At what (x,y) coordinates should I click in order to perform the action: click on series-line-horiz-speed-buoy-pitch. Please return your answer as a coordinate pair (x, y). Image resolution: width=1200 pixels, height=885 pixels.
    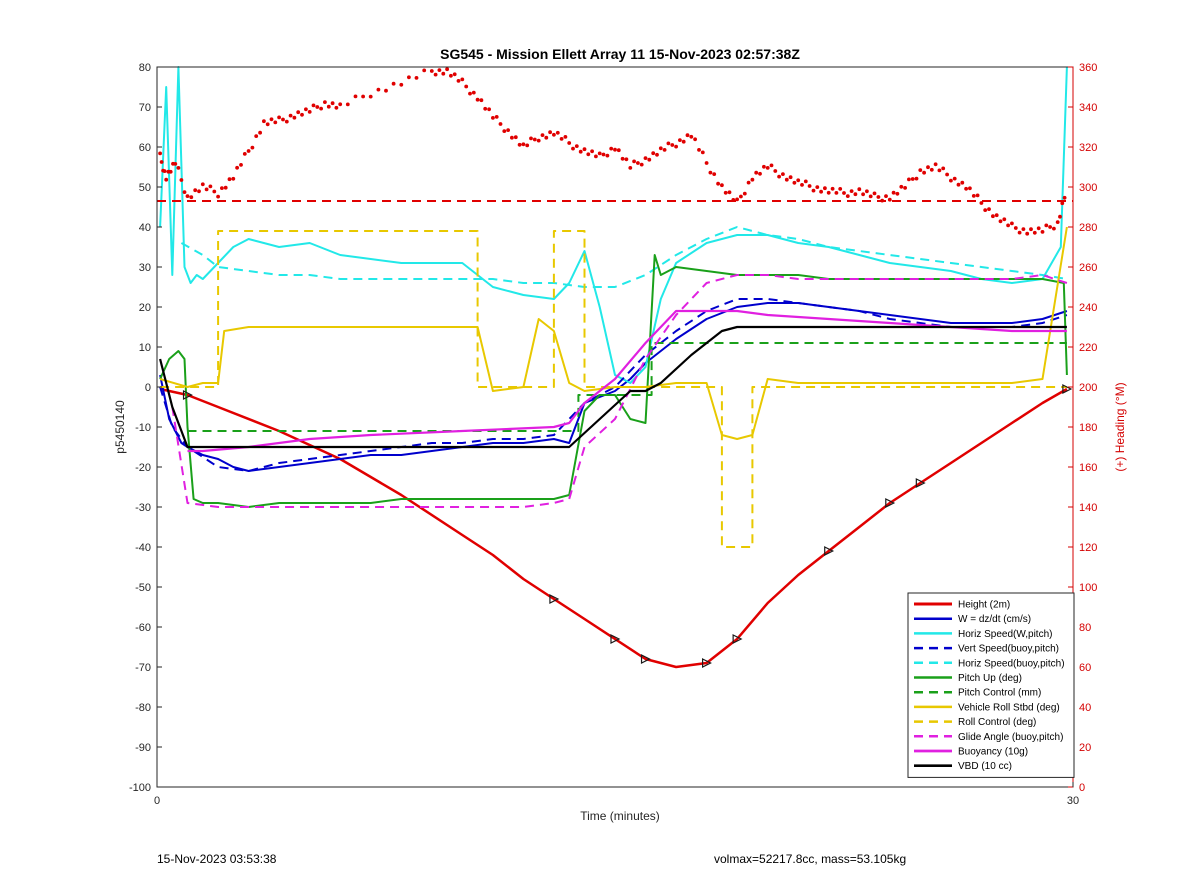
    Looking at the image, I should click on (624, 257).